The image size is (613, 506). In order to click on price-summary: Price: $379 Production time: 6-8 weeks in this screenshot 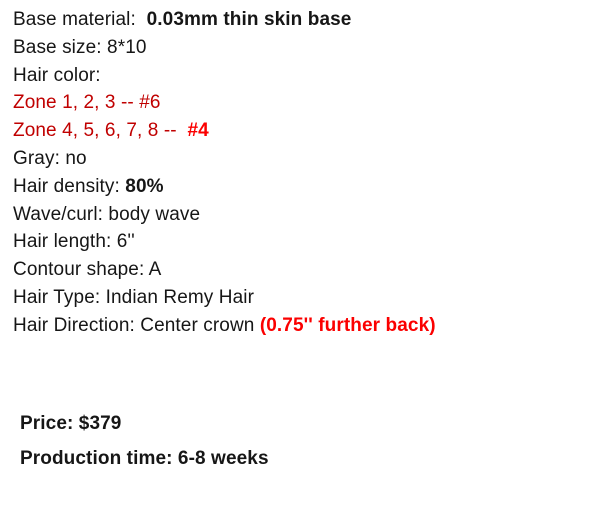, I will do `click(316, 441)`.